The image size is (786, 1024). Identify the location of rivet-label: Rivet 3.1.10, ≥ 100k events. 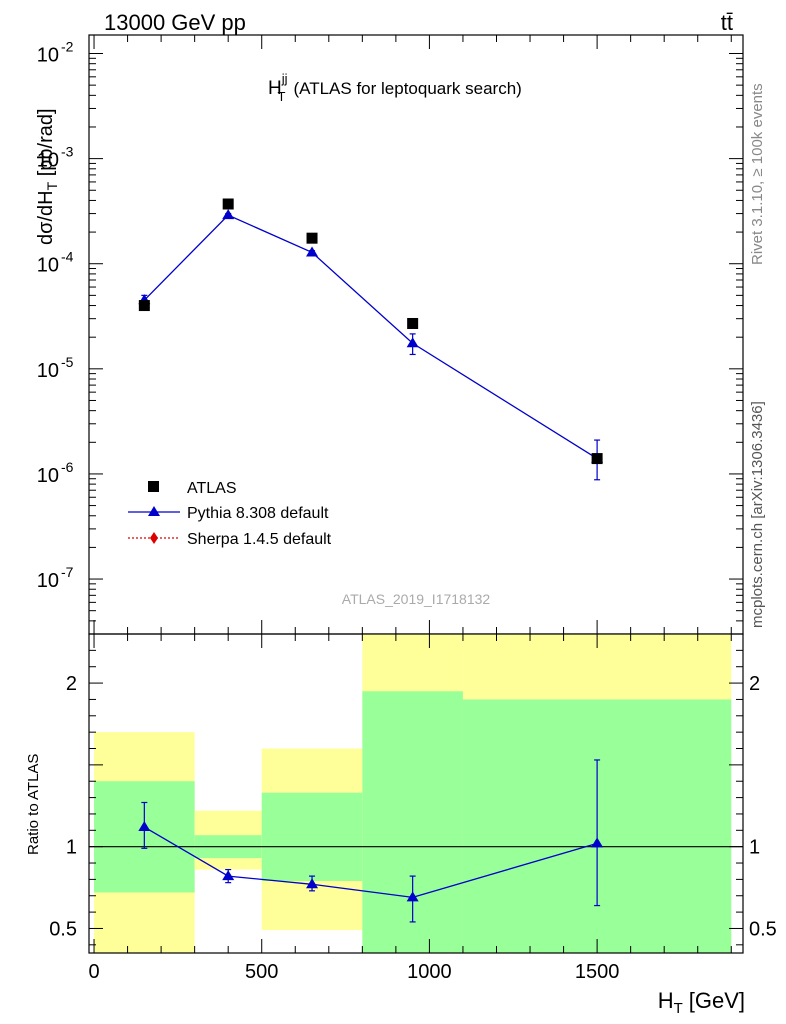
(757, 174).